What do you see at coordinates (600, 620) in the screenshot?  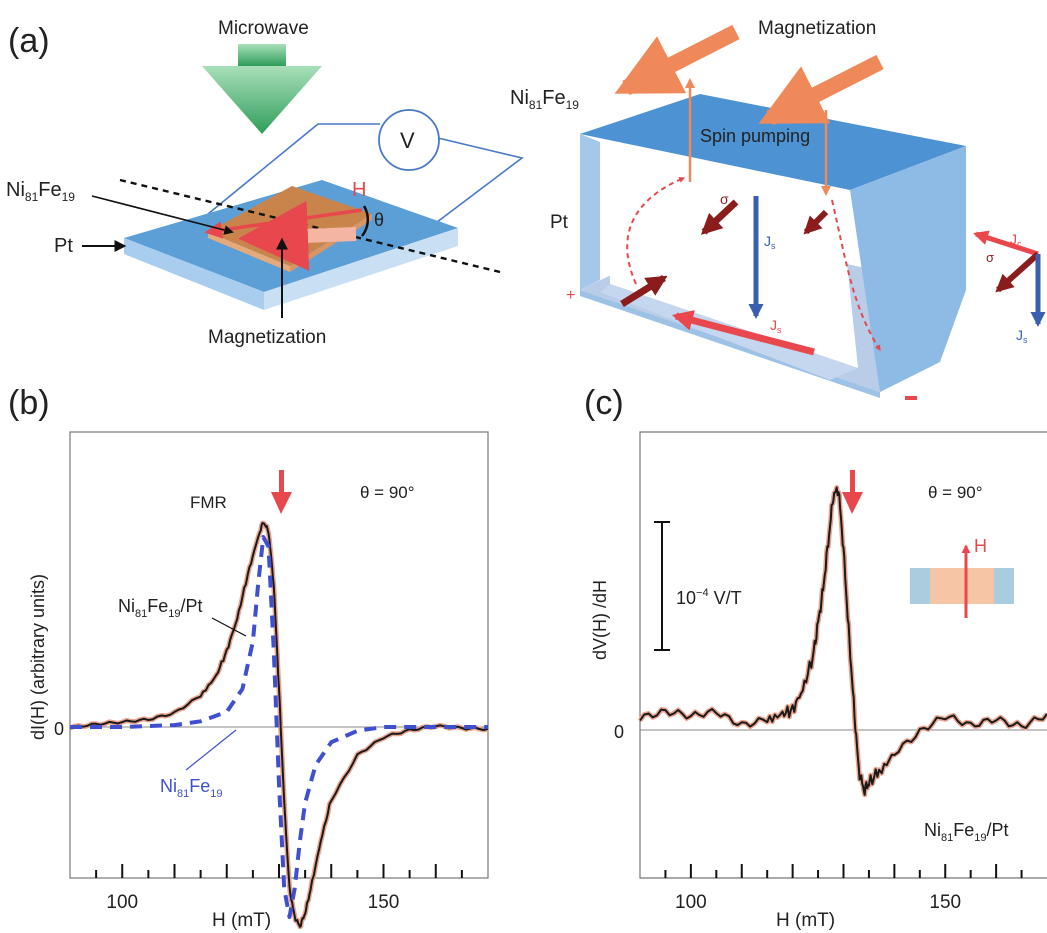 I see `chart-c-ylabel: dV(H) /dH` at bounding box center [600, 620].